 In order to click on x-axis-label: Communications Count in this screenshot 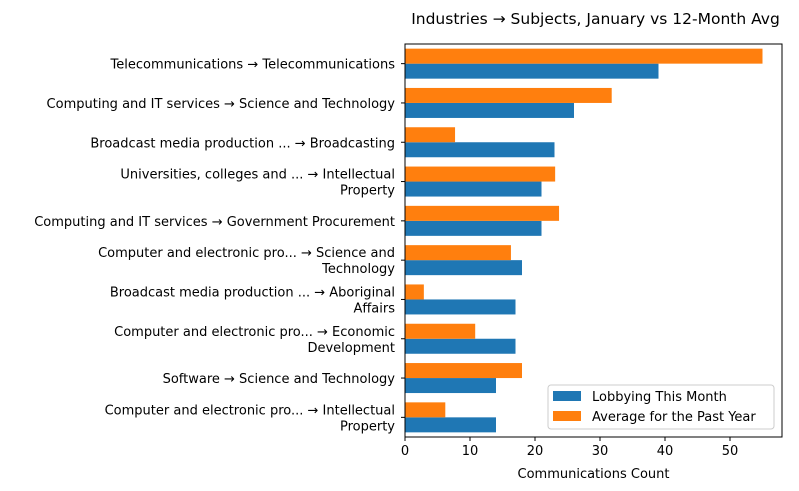, I will do `click(594, 474)`.